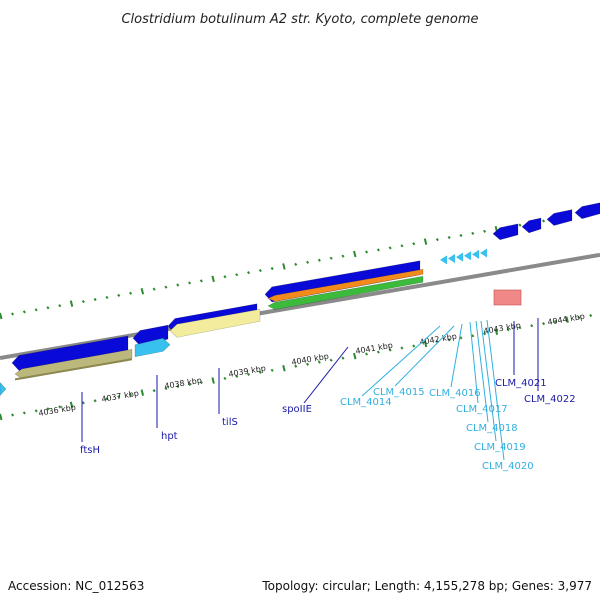  Describe the element at coordinates (345, 285) in the screenshot. I see `gene-orange-band` at that location.